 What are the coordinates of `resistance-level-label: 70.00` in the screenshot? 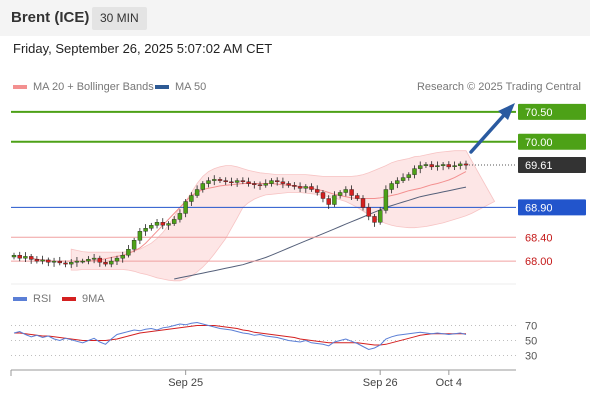 It's located at (539, 143).